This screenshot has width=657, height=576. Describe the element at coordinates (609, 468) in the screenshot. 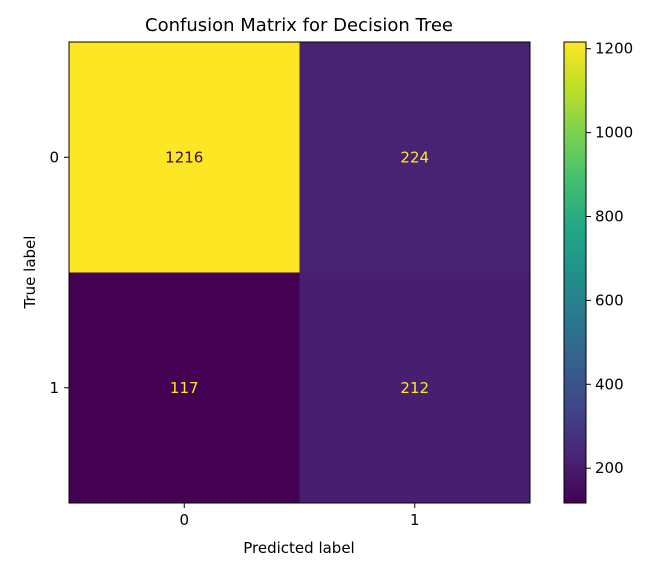

I see `colorbar-tick-label-200: 200` at that location.